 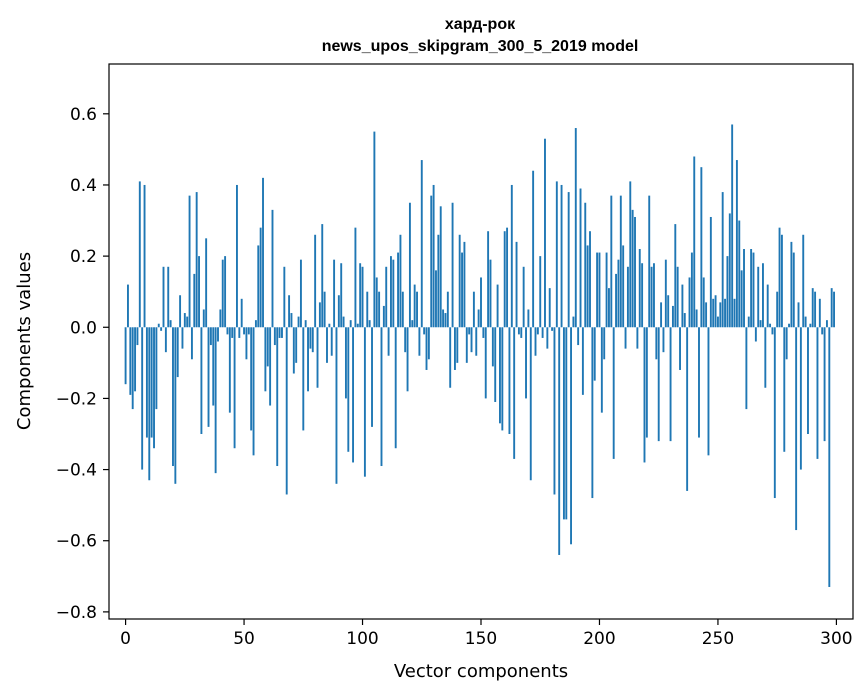 What do you see at coordinates (481, 671) in the screenshot?
I see `x-axis-label: Vector components` at bounding box center [481, 671].